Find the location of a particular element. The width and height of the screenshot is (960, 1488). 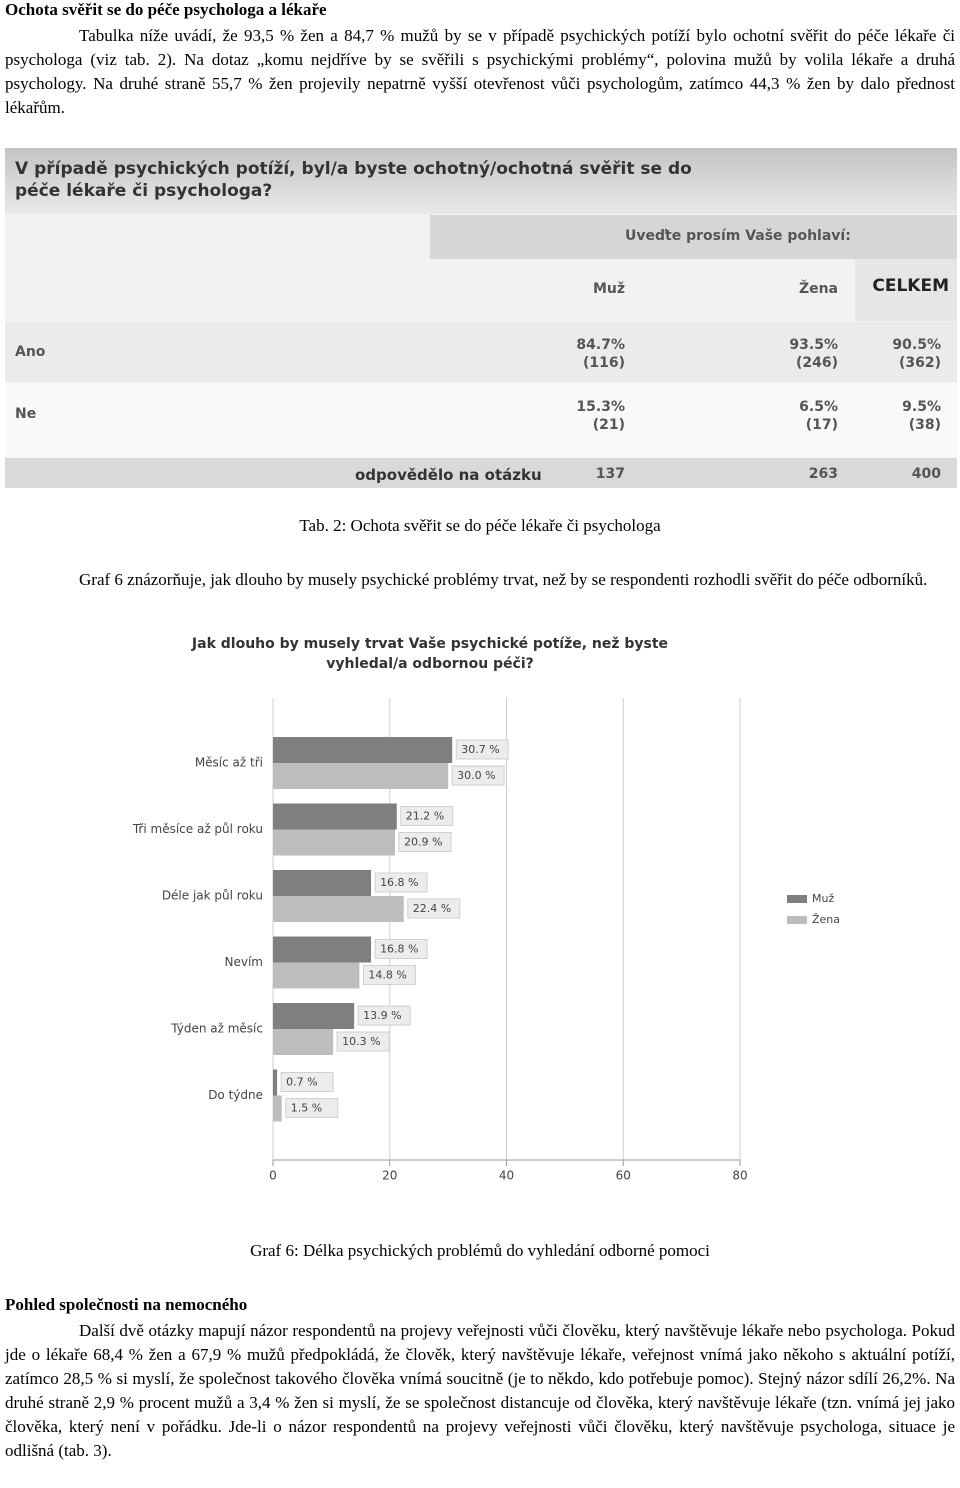

value-label: 10.3 % is located at coordinates (361, 1041).